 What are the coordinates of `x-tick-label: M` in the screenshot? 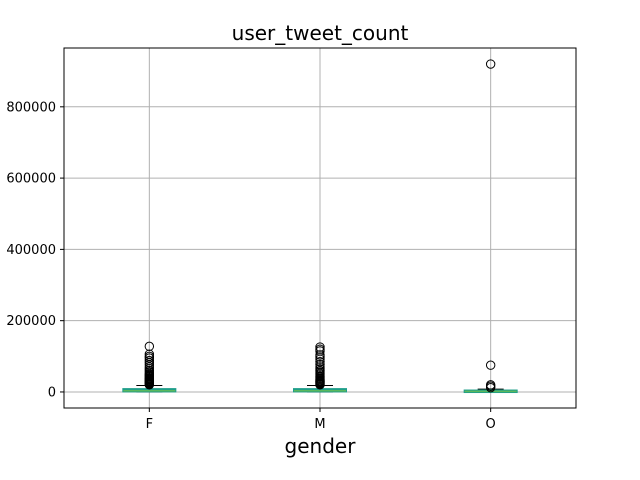 It's located at (319, 424).